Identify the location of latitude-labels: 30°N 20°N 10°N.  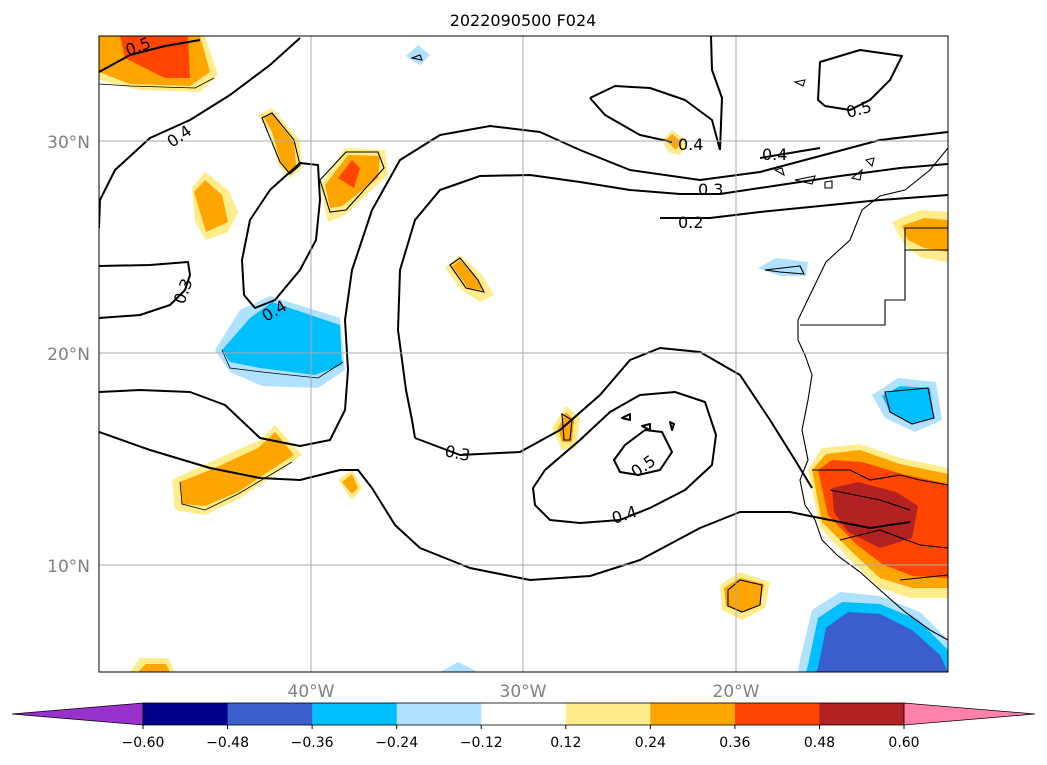
(68, 355).